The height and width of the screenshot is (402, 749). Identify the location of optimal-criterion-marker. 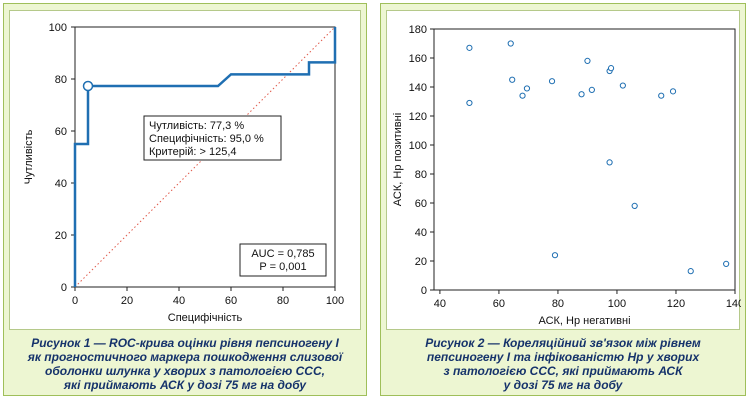
(88, 86).